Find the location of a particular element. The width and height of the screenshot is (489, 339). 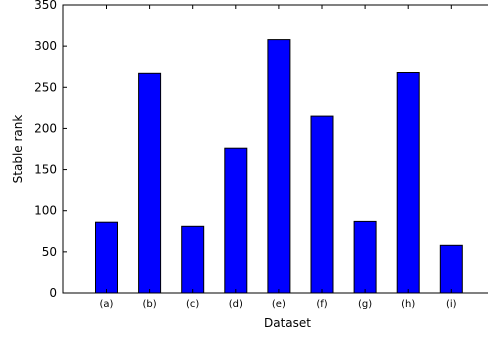

x-tick-label: (h) is located at coordinates (408, 304).